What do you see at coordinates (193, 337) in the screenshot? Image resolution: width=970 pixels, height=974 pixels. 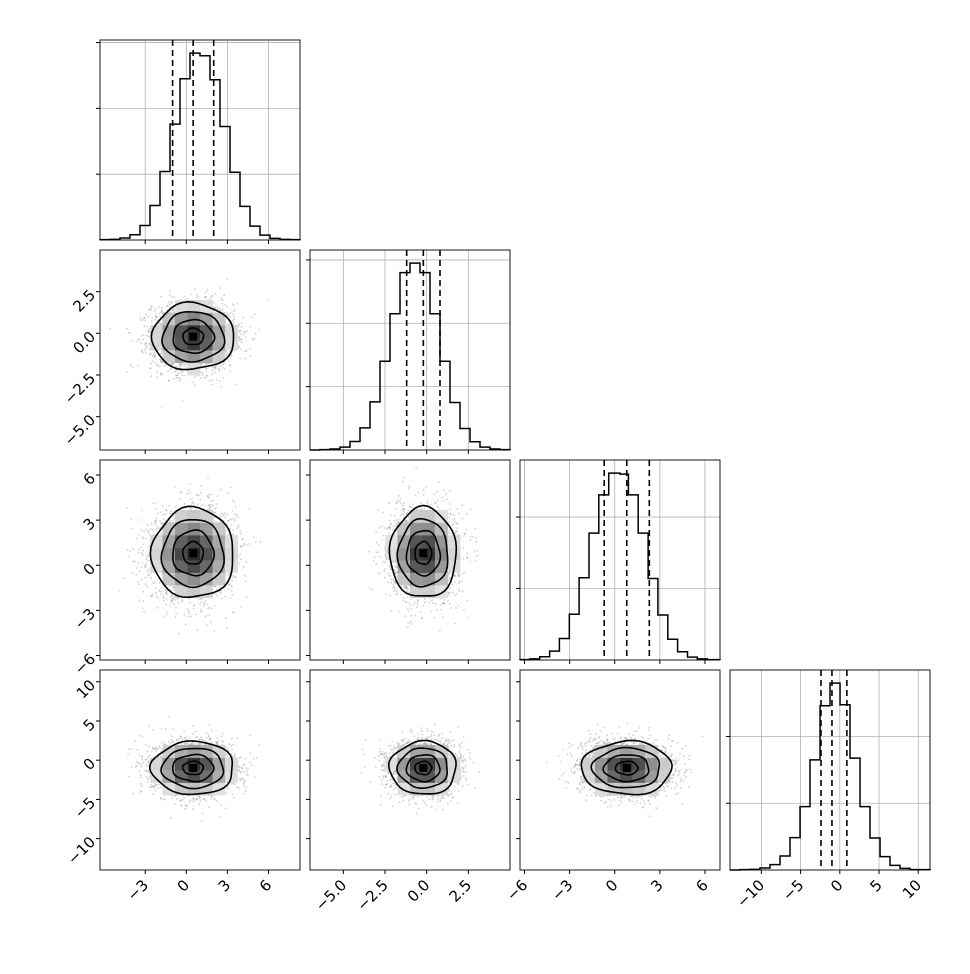 I see `density-peak` at bounding box center [193, 337].